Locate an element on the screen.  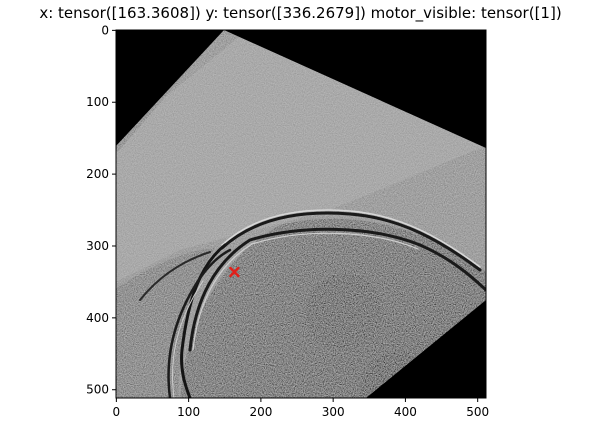
y-tick-label: 200 is located at coordinates (97, 174).